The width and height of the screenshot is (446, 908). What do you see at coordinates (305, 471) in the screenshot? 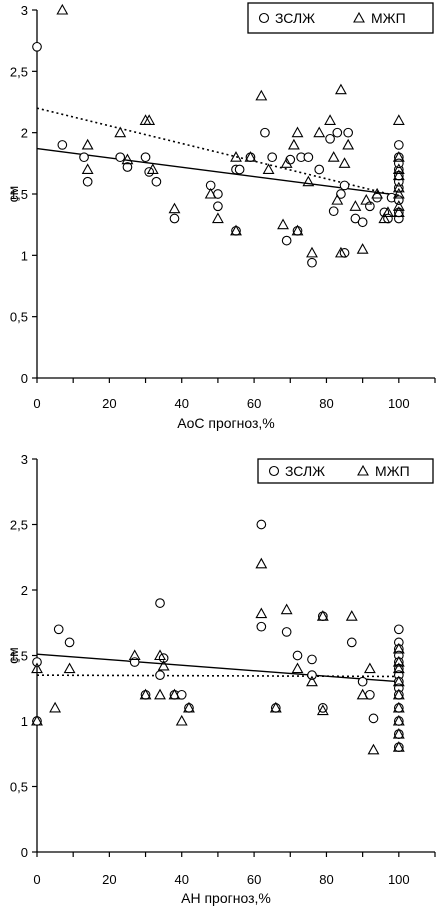
I see `legend-label-zslzh: ЗСЛЖ` at bounding box center [305, 471].